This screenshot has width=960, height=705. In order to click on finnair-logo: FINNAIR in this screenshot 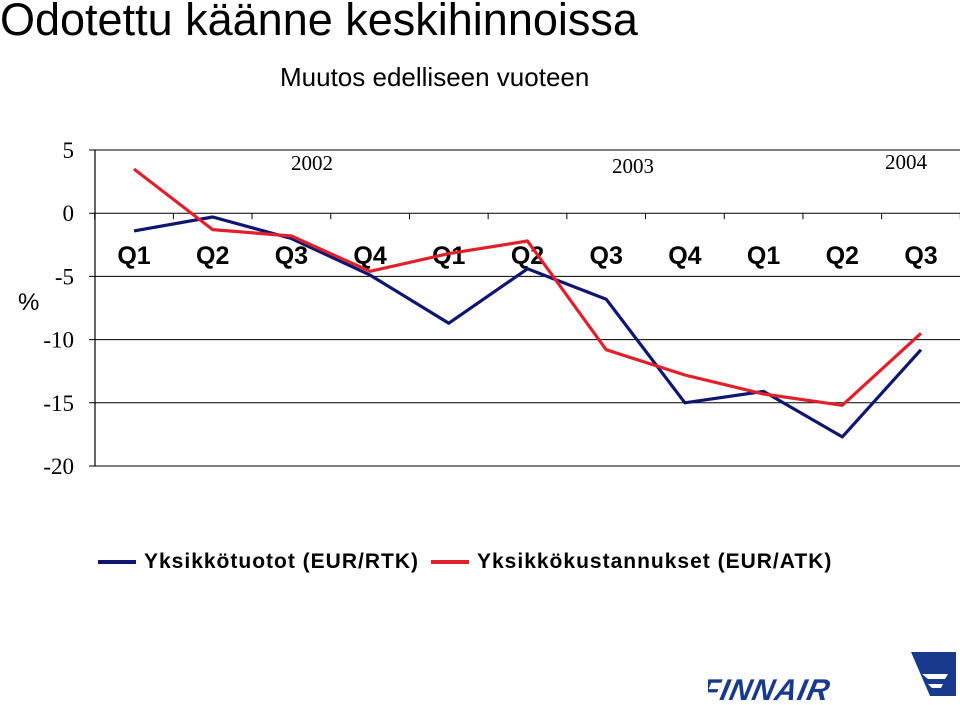, I will do `click(832, 678)`.